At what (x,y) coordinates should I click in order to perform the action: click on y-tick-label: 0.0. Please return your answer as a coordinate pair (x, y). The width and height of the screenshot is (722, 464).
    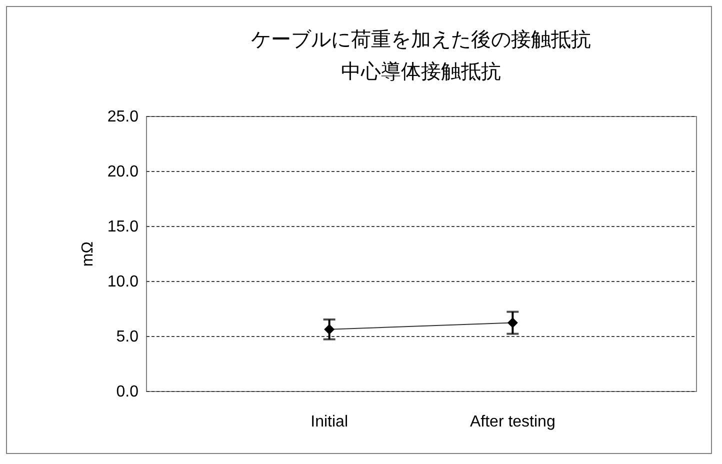
    Looking at the image, I should click on (127, 392).